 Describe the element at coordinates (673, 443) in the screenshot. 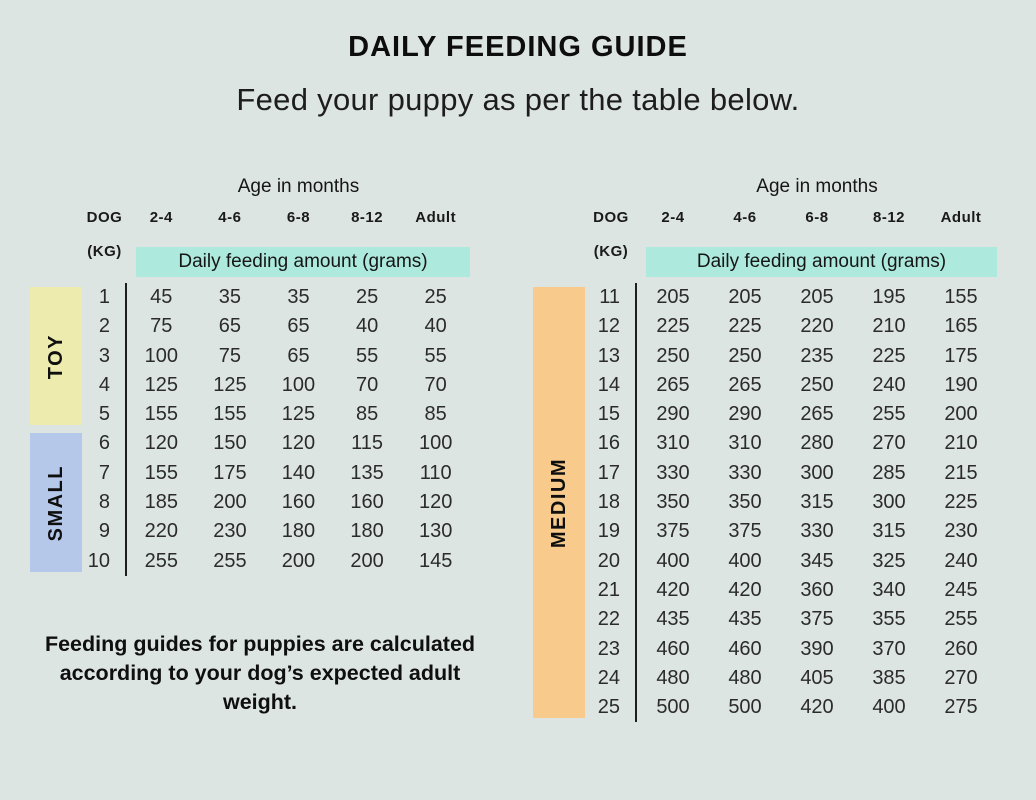

I see `feeding-amount-cell: 310` at that location.